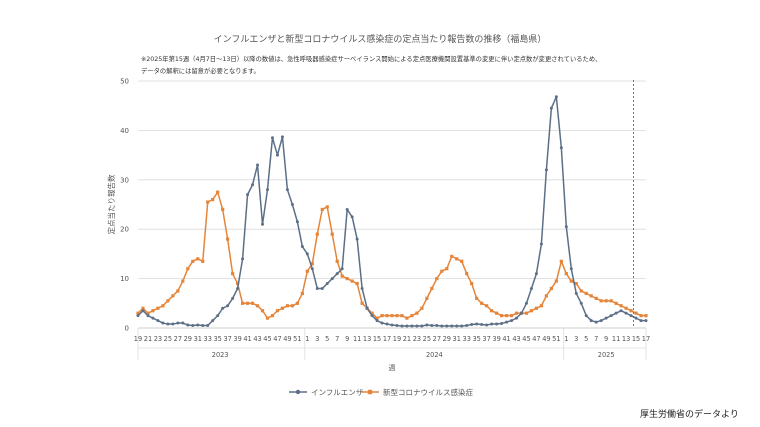 The height and width of the screenshot is (427, 760). I want to click on legend-influenza-label: インフルエンザ, so click(337, 392).